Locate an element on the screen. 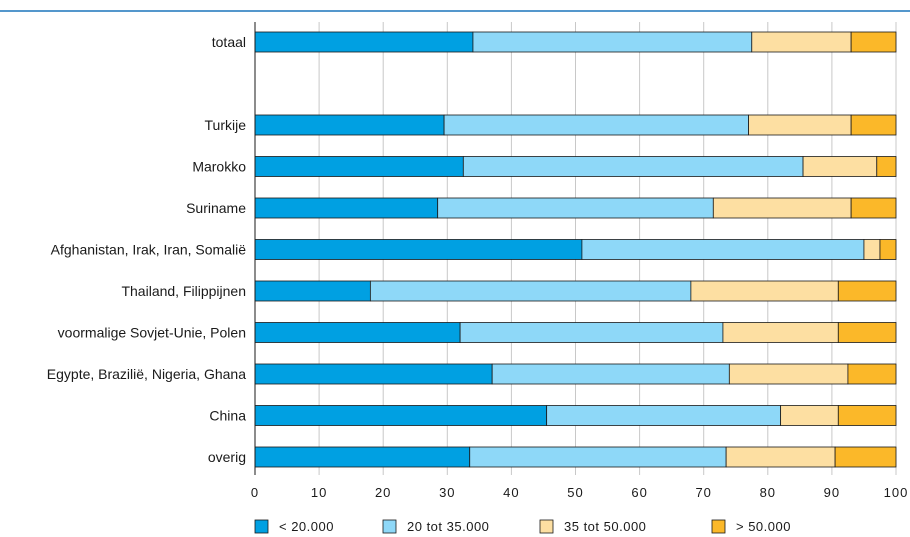  x-tick-label: 60 is located at coordinates (639, 492).